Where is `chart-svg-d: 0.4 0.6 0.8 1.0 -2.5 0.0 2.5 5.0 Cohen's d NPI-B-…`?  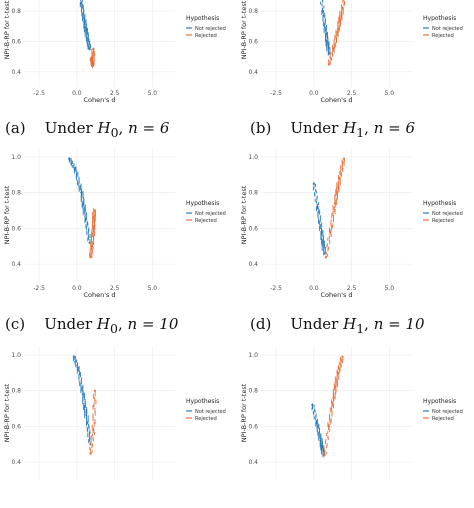
chart-svg-d: 0.4 0.6 0.8 1.0 -2.5 0.0 2.5 5.0 Cohen's d NPI-B-… is located at coordinates (351, 223).